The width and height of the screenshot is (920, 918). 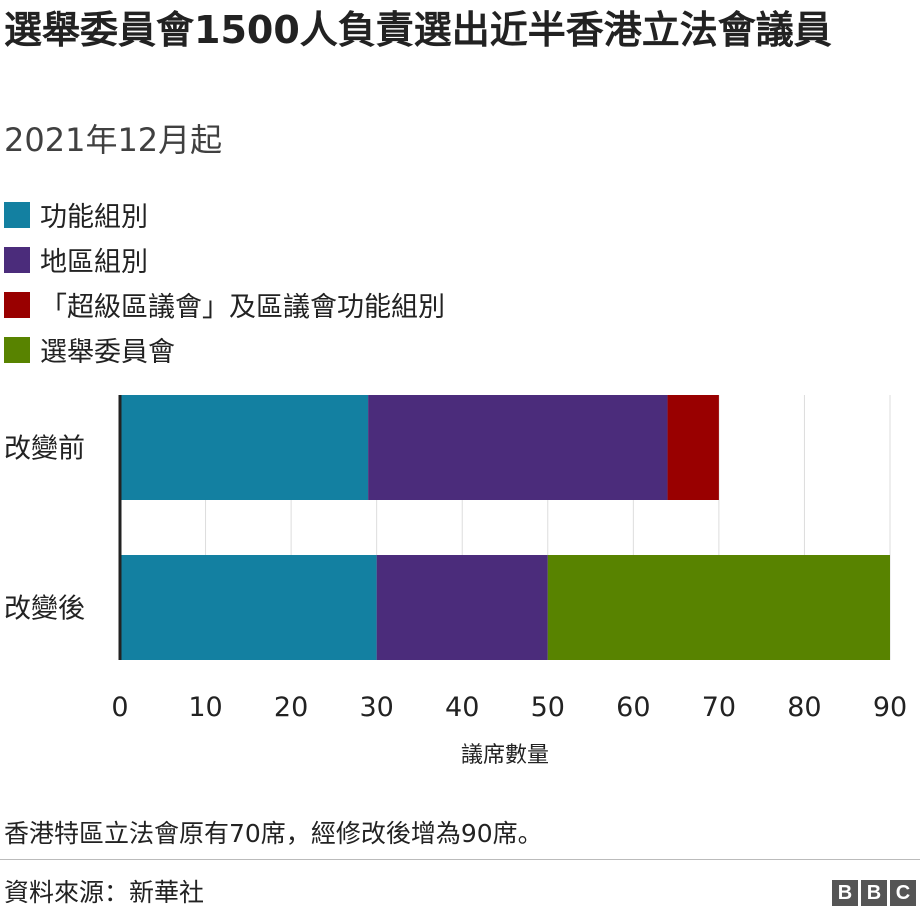 What do you see at coordinates (460, 859) in the screenshot?
I see `footer-divider` at bounding box center [460, 859].